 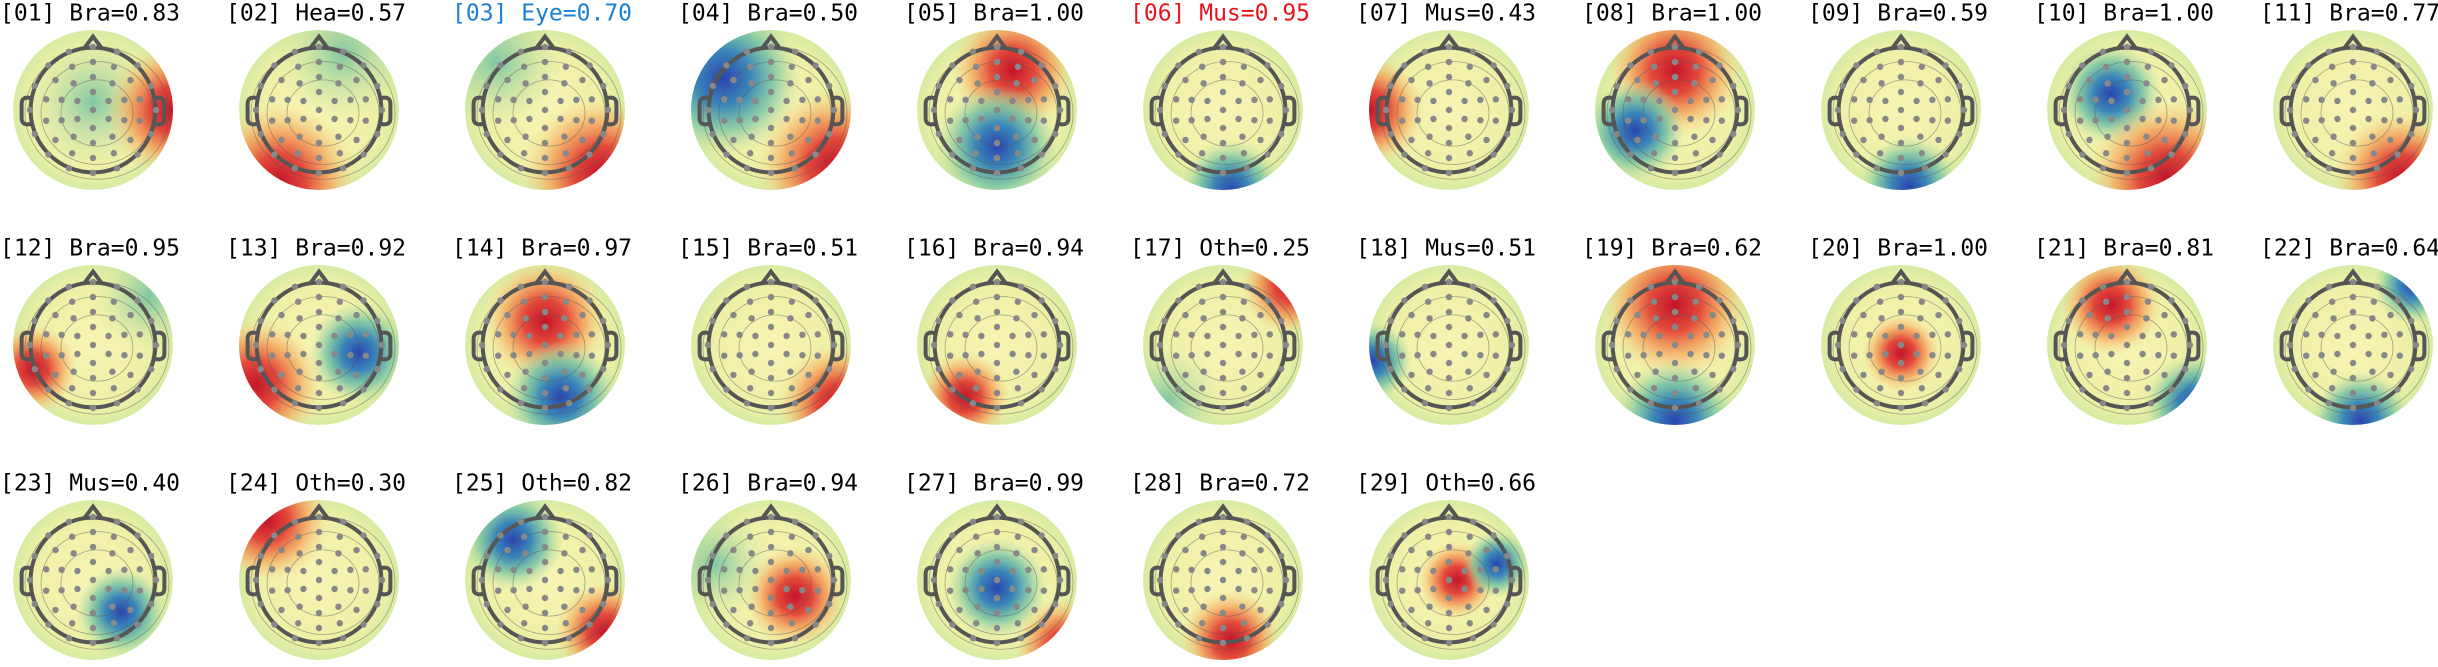 I want to click on component: [13] Bra=0.92, so click(x=316, y=330).